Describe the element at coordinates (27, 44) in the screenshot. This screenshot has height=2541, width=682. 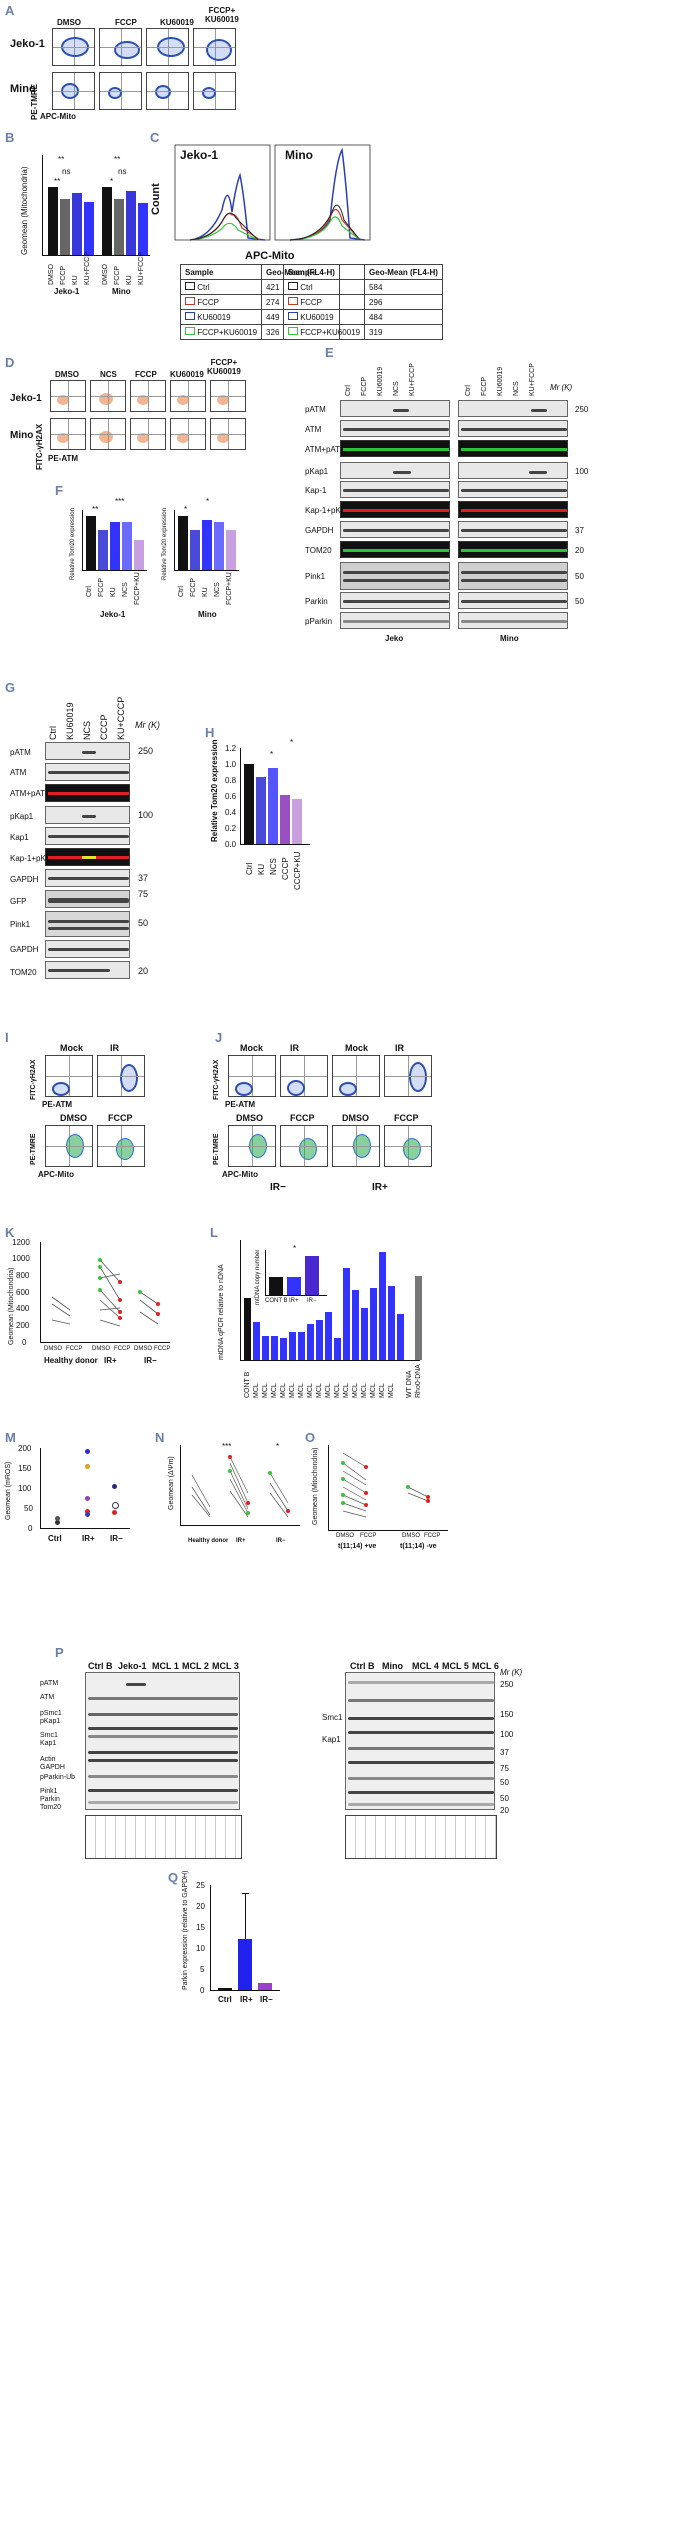
I see `row-jeko: Jeko-1` at that location.